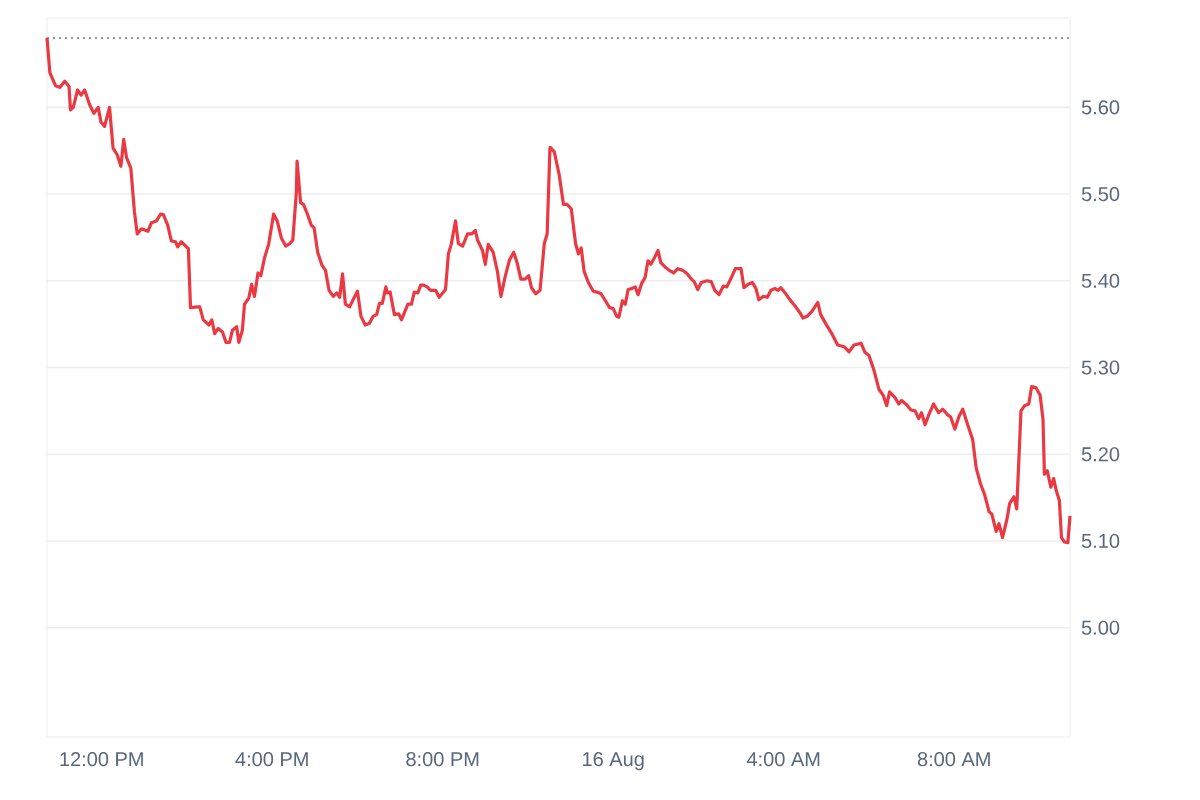  What do you see at coordinates (101, 759) in the screenshot?
I see `x-tick-label: 12:00 PM` at bounding box center [101, 759].